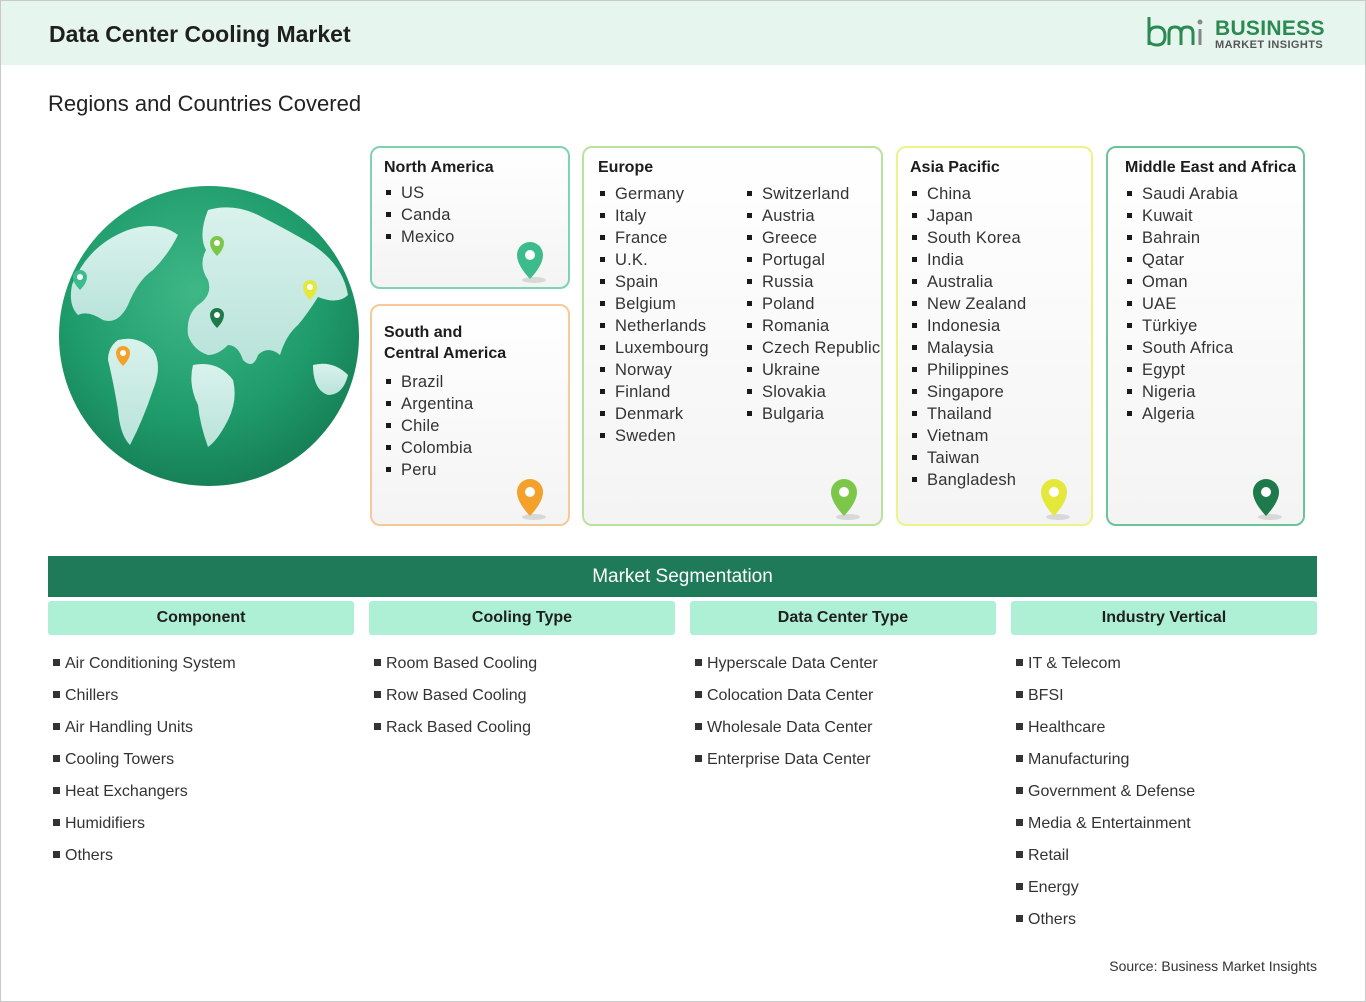 This screenshot has width=1366, height=1002. What do you see at coordinates (653, 436) in the screenshot?
I see `country-item: Sweden` at bounding box center [653, 436].